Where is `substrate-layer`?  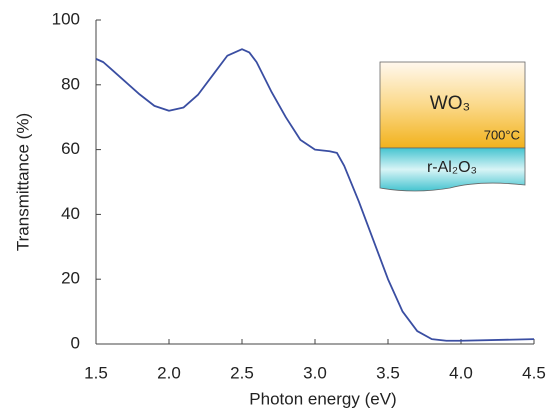
substrate-layer is located at coordinates (452, 169).